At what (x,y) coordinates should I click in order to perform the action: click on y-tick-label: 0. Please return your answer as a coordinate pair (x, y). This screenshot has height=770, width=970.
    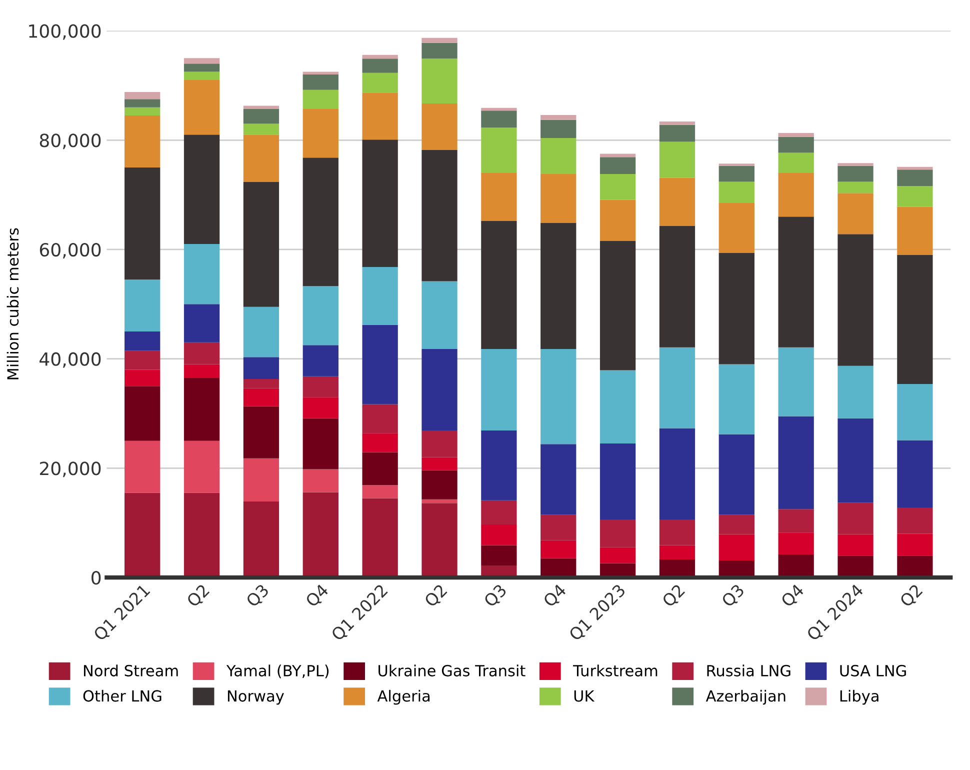
    Looking at the image, I should click on (96, 577).